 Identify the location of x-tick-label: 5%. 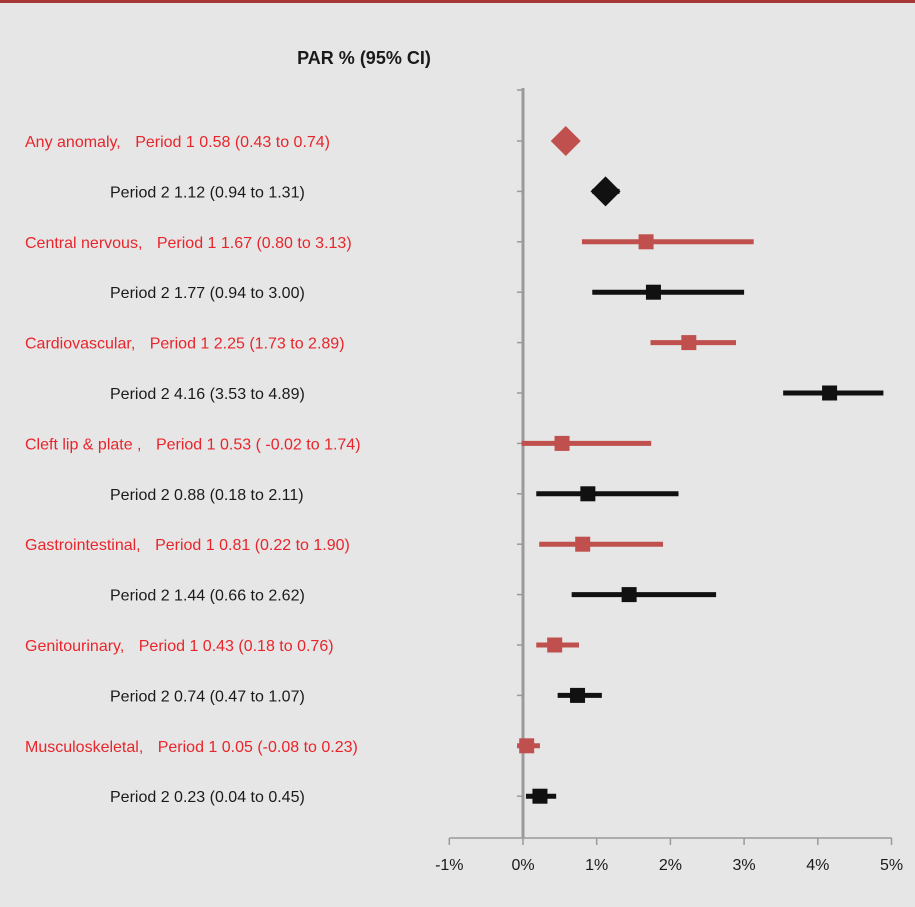
(891, 865).